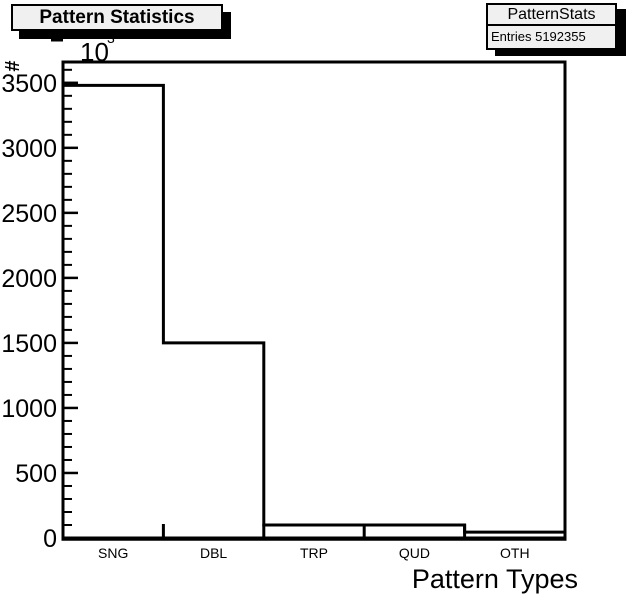 The height and width of the screenshot is (600, 629). I want to click on x-category-label: QUD, so click(414, 553).